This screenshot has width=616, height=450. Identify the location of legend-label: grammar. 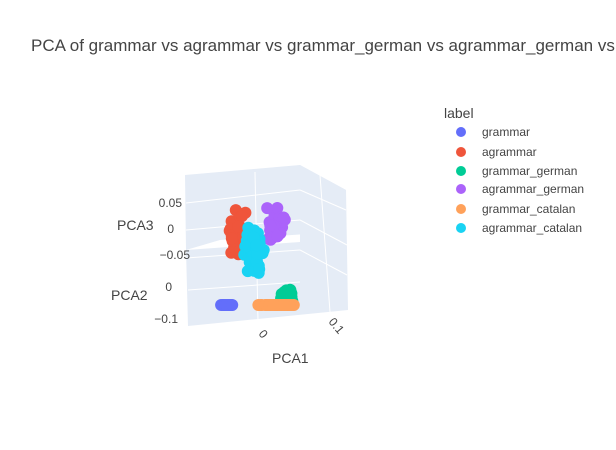
(506, 132).